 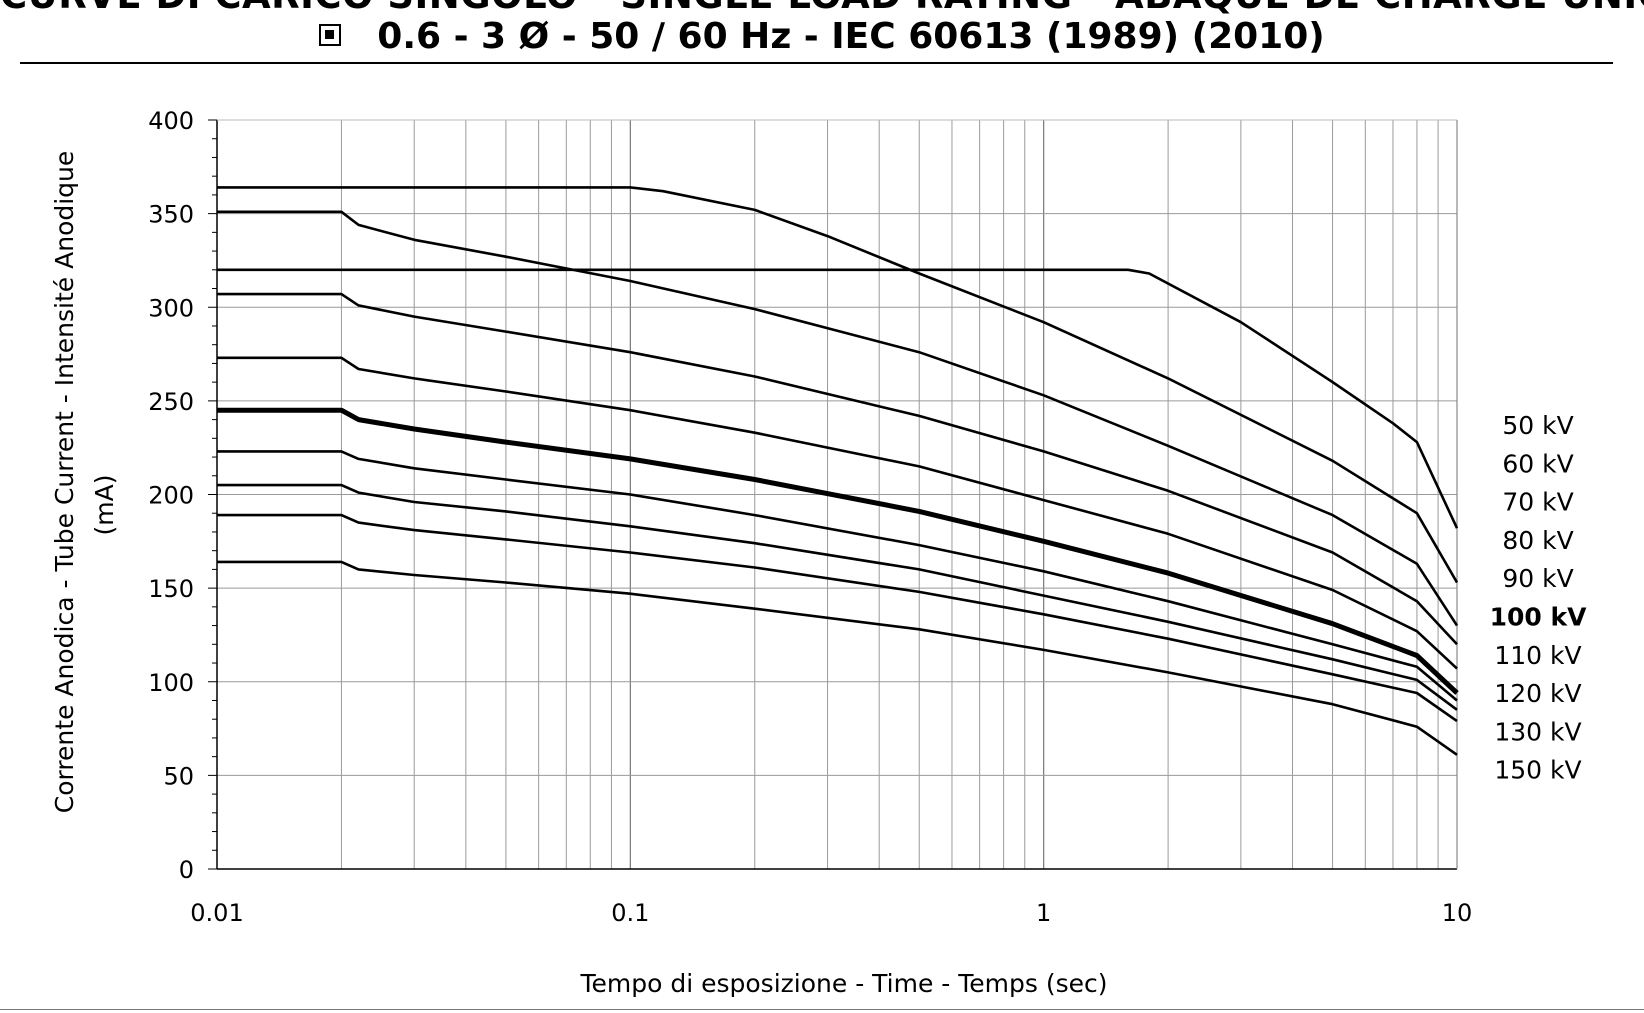 I want to click on y-tick-label: 200, so click(x=171, y=496).